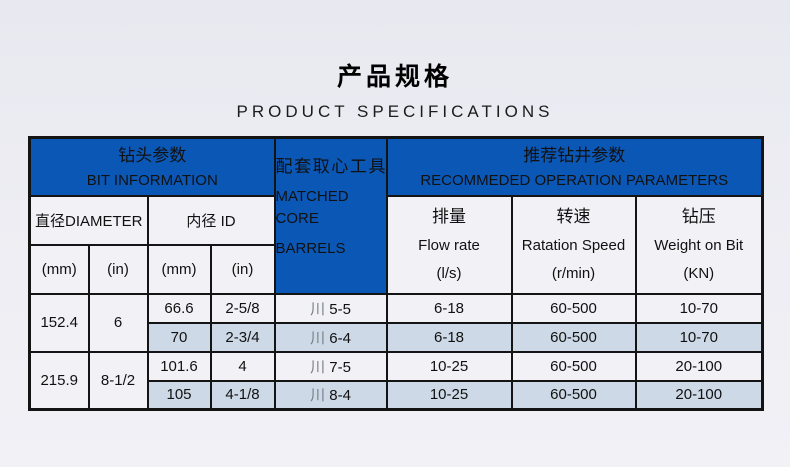 The image size is (790, 467). I want to click on header-bit-information-zh: 钻头参数, so click(152, 156).